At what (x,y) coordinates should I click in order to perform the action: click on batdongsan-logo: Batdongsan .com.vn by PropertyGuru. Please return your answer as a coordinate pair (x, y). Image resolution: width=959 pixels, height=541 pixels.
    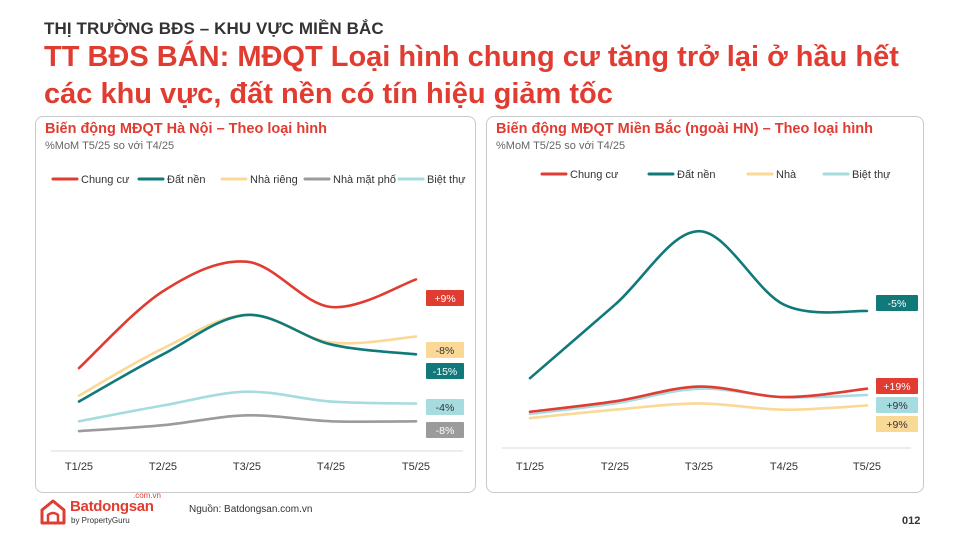
    Looking at the image, I should click on (105, 510).